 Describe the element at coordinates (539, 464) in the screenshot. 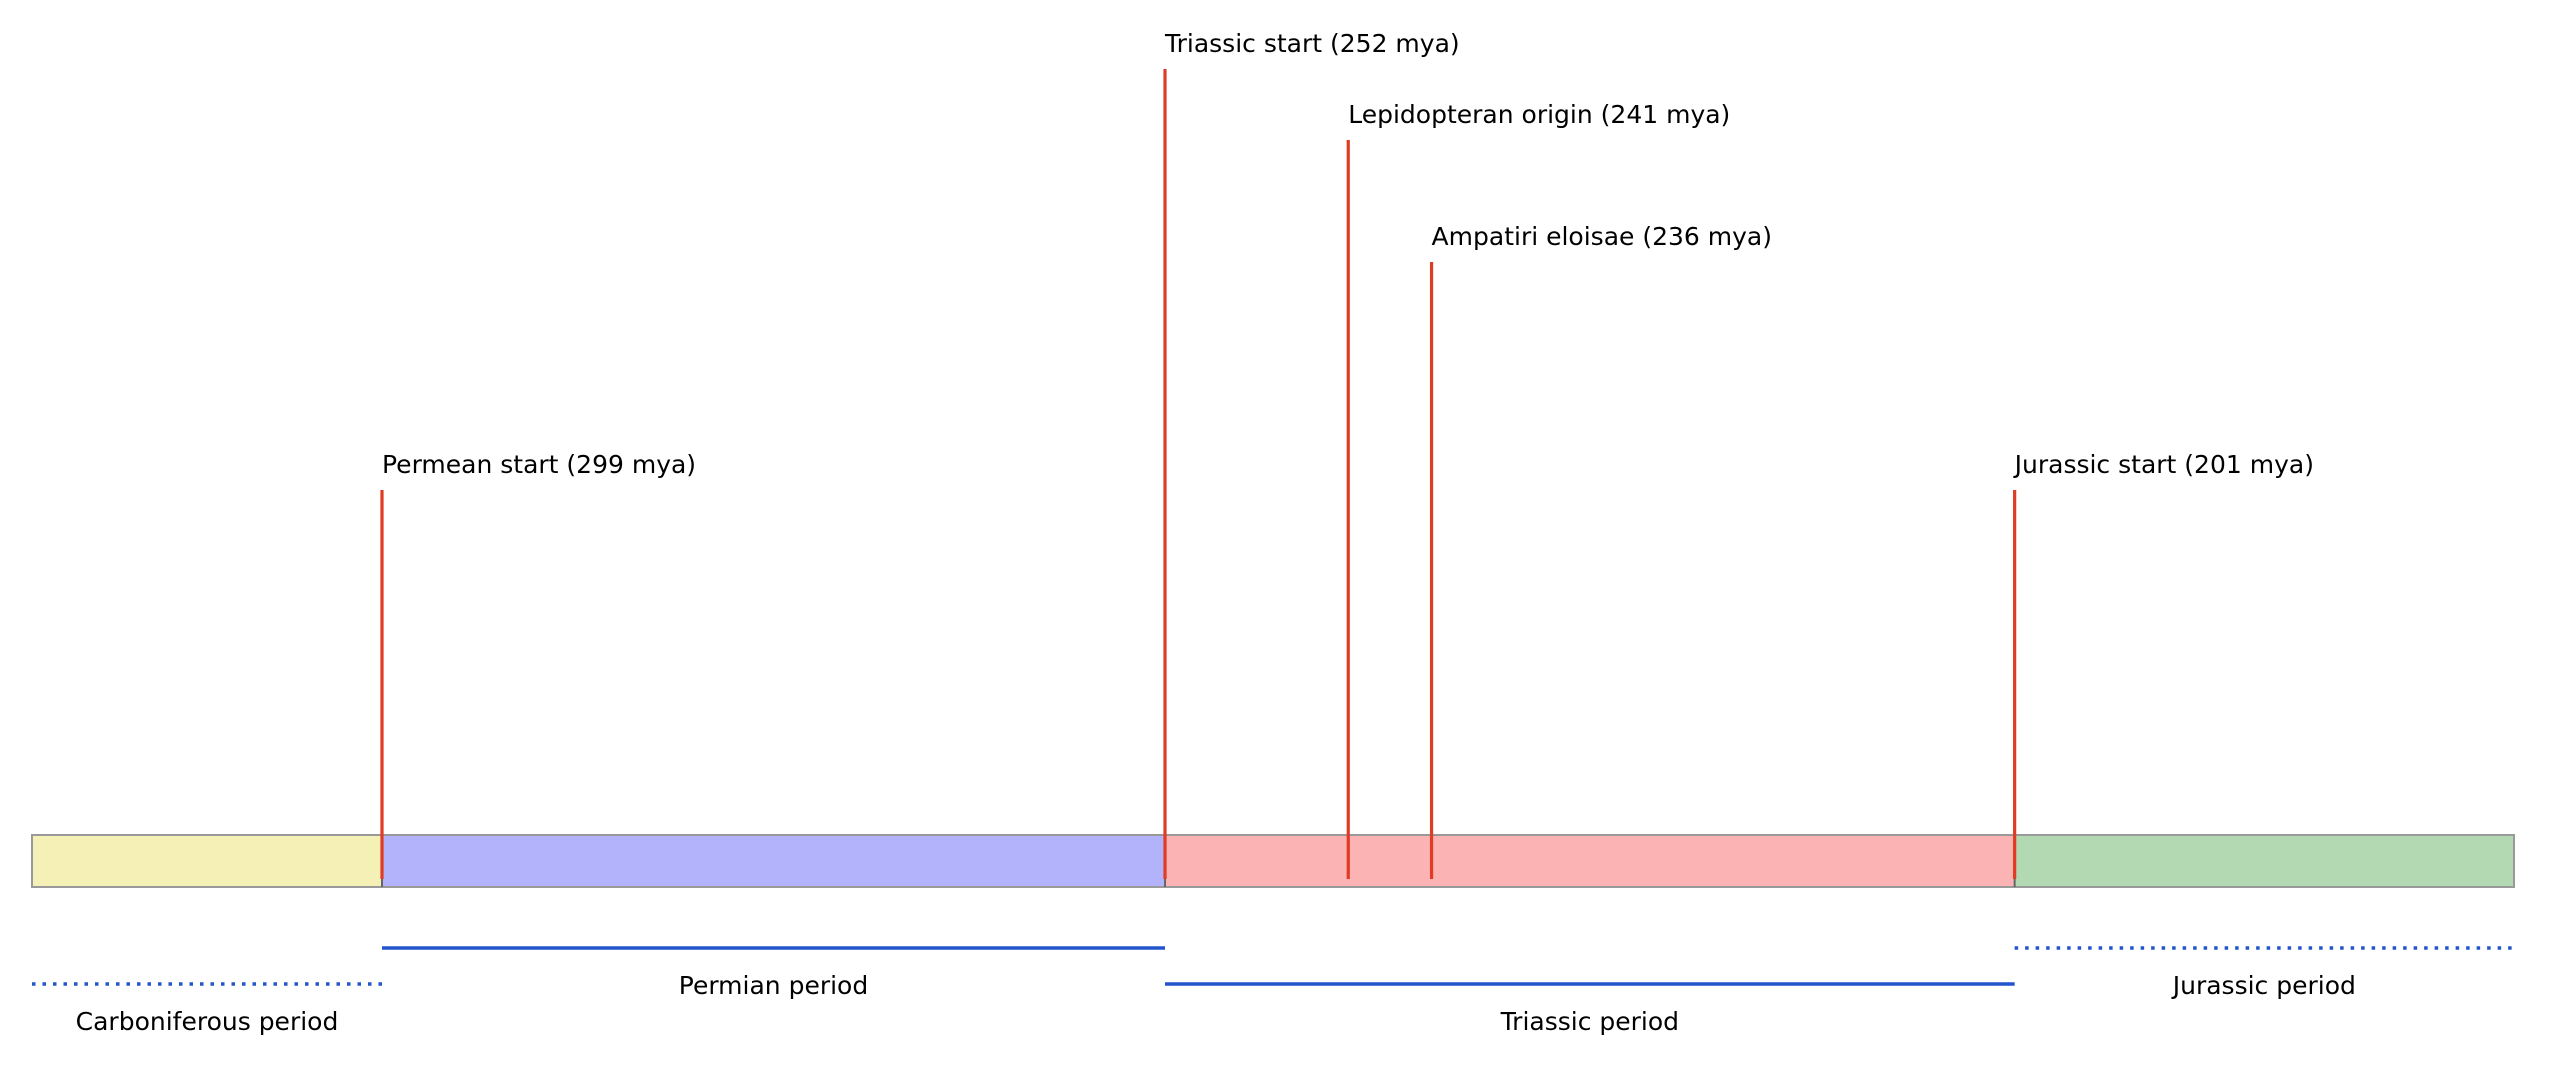

I see `permean-start-label: Permean start (299 mya)` at that location.